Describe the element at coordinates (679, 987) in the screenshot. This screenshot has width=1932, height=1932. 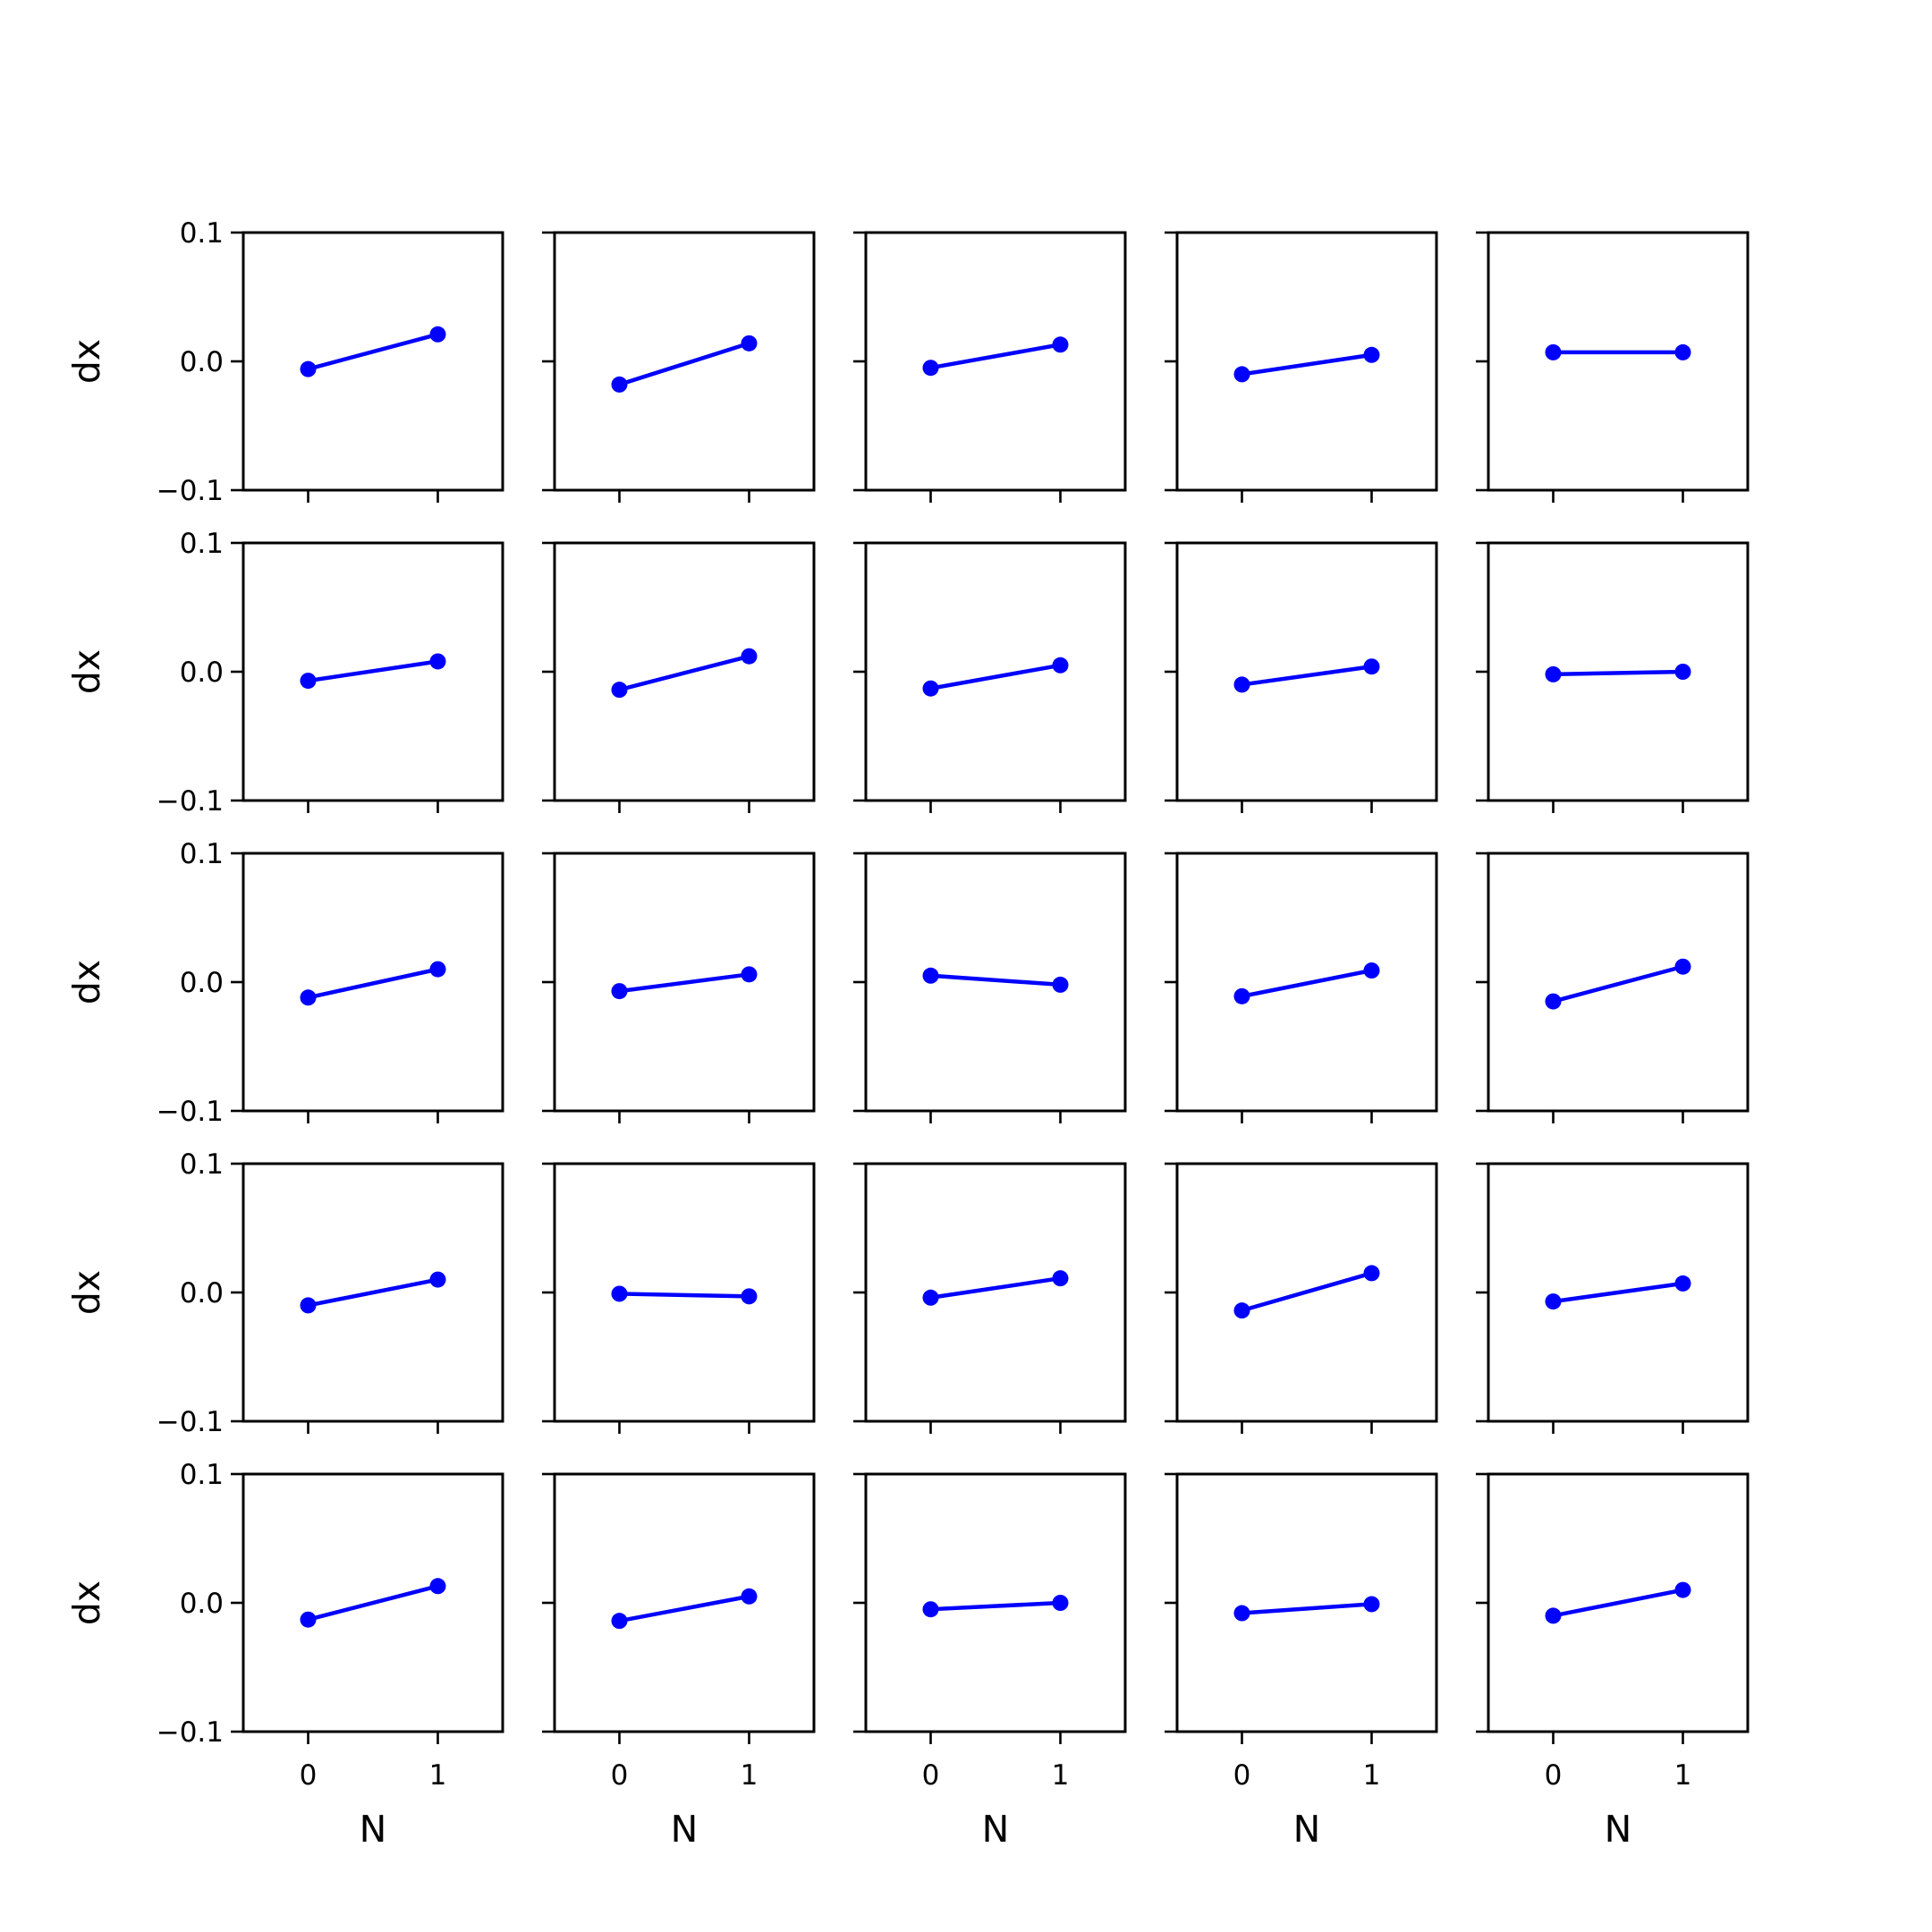
I see `subplot-r3-c2` at that location.